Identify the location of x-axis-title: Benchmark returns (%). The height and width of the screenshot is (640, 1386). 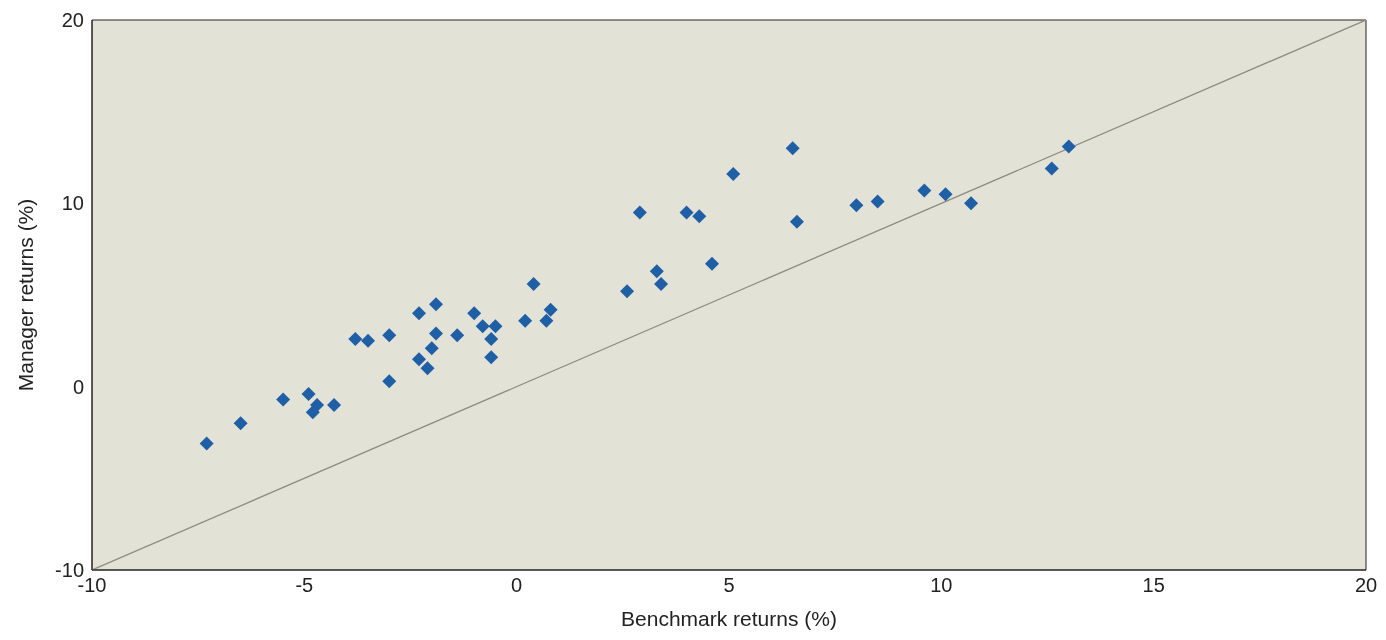
(729, 618).